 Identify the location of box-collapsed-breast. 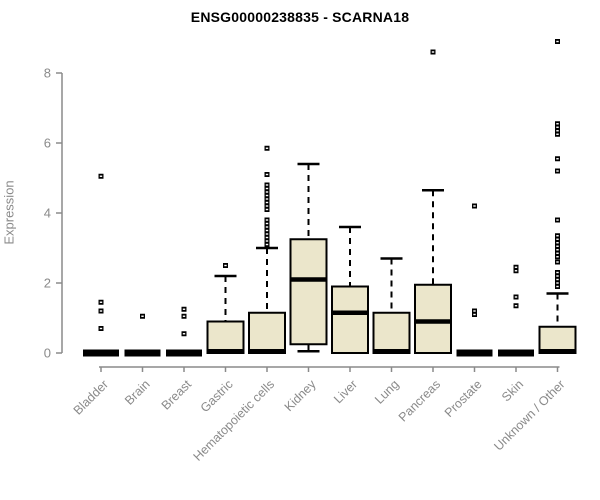
(184, 353).